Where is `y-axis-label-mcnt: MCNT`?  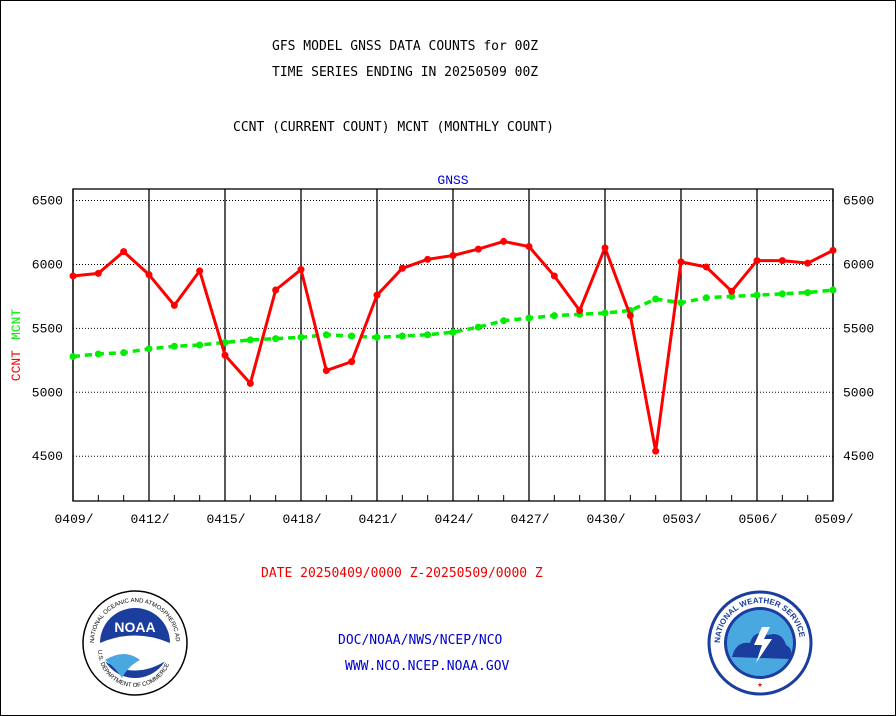 y-axis-label-mcnt: MCNT is located at coordinates (16, 324).